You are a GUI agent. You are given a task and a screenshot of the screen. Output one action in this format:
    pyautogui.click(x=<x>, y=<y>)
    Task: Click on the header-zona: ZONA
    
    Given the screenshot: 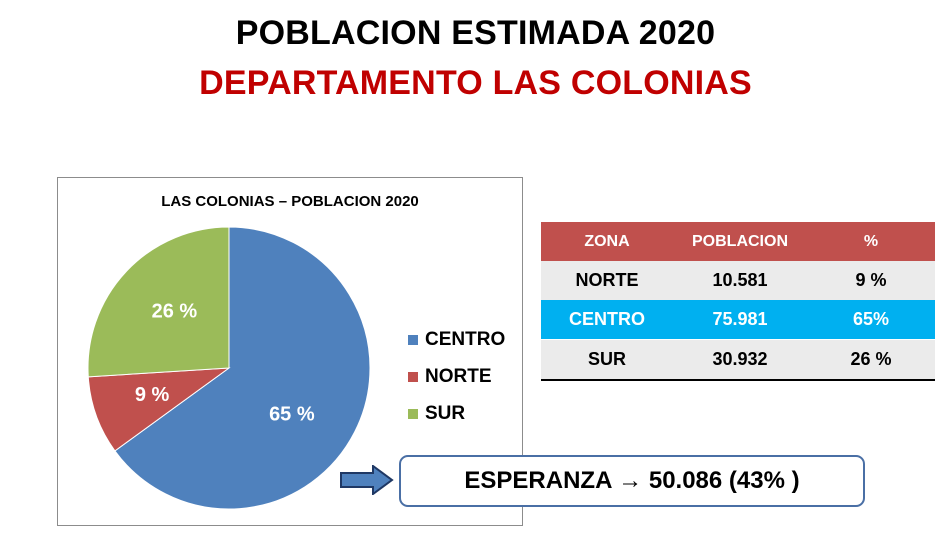 What is the action you would take?
    pyautogui.click(x=607, y=241)
    